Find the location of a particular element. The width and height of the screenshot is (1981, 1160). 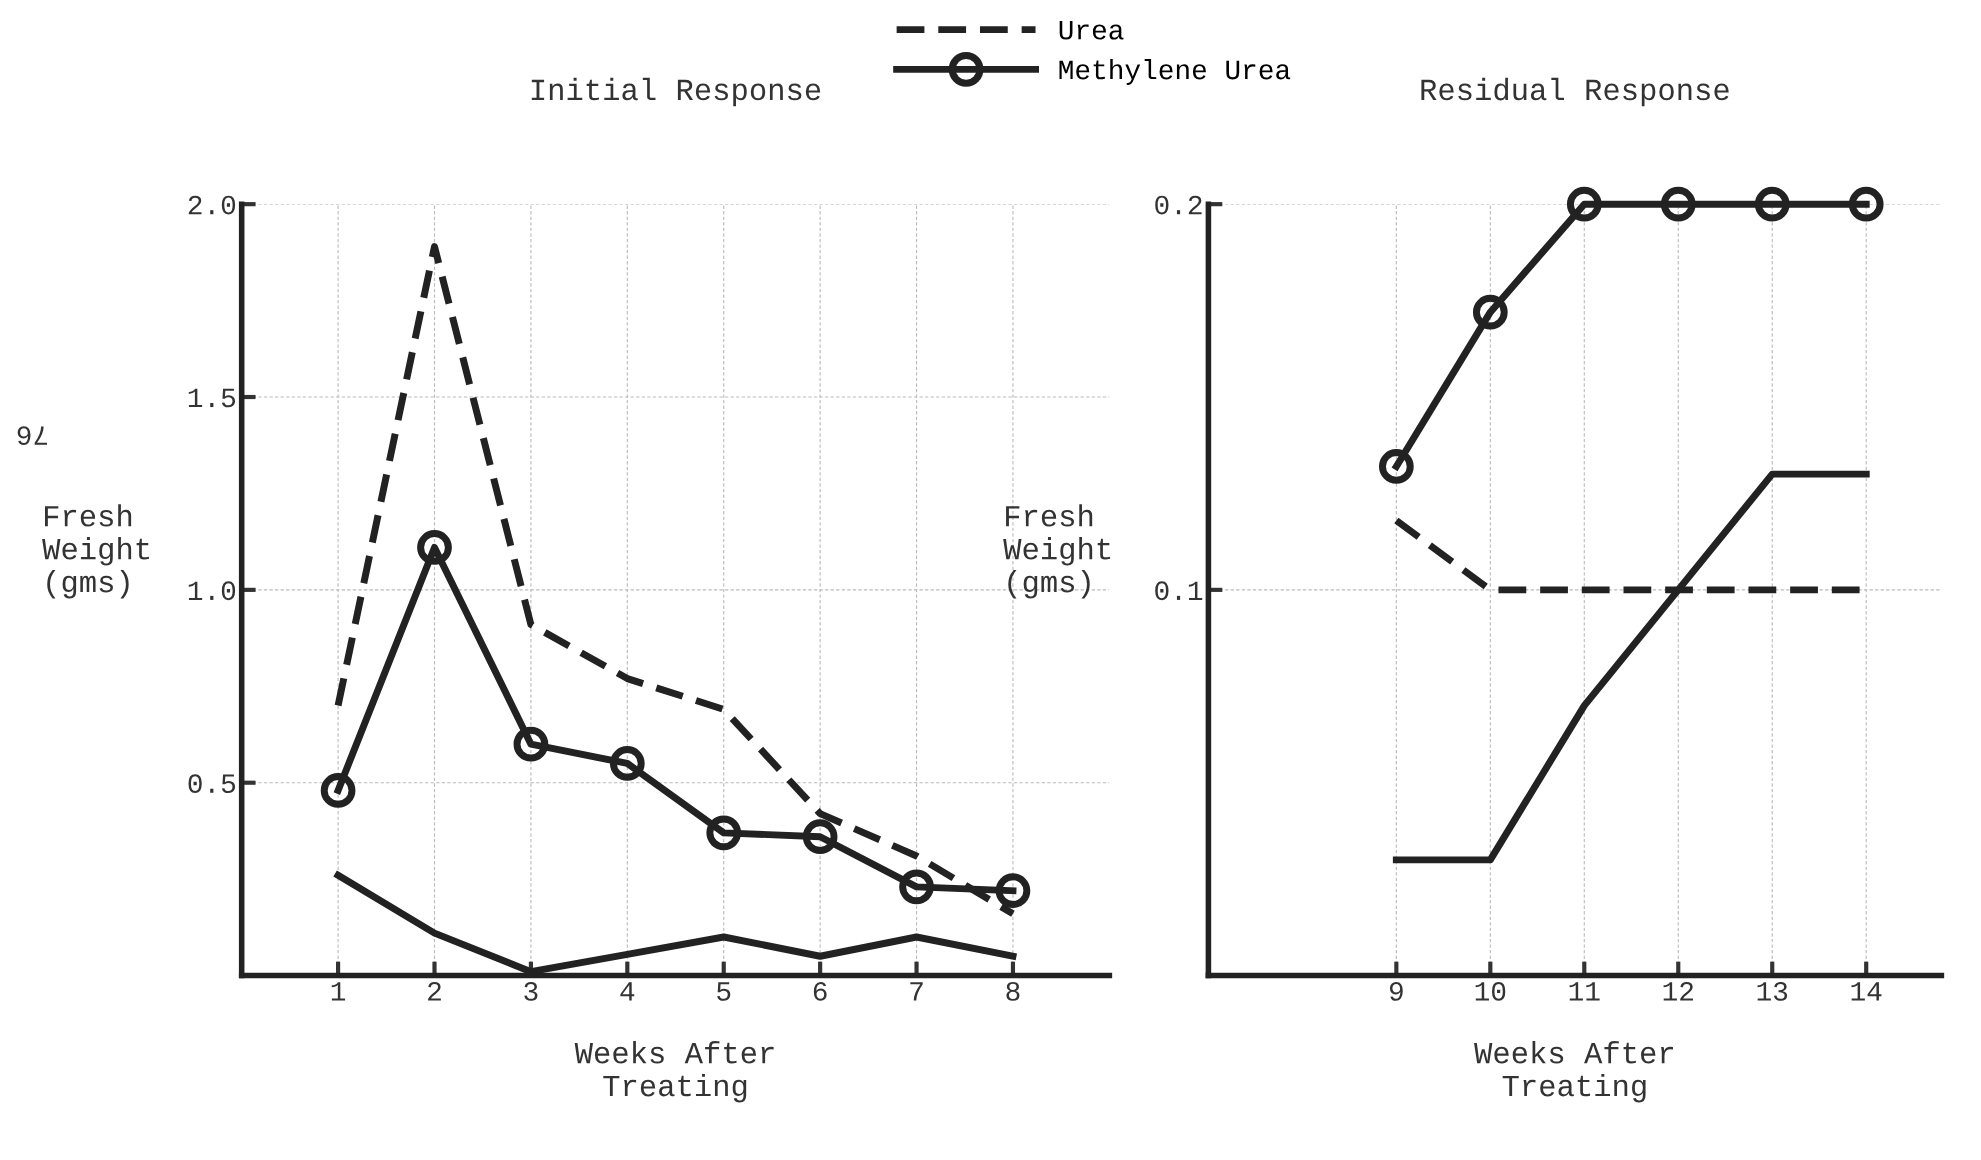

y-tick-label: 0.1 is located at coordinates (1179, 591).